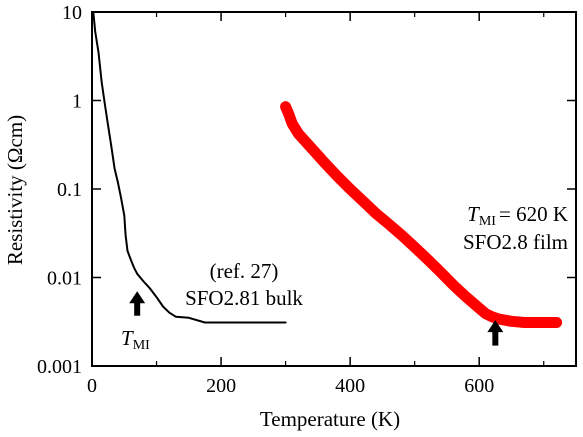 This screenshot has width=583, height=437. What do you see at coordinates (221, 386) in the screenshot?
I see `x-tick-label: 200` at bounding box center [221, 386].